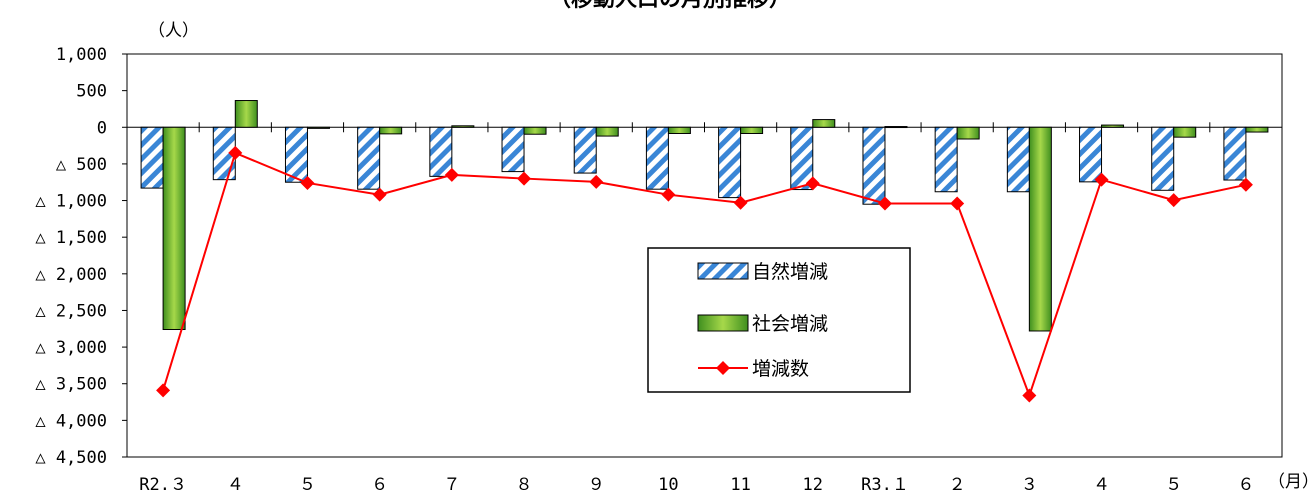 This screenshot has height=497, width=1314. I want to click on y-tick-label: △ 500, so click(81, 165).